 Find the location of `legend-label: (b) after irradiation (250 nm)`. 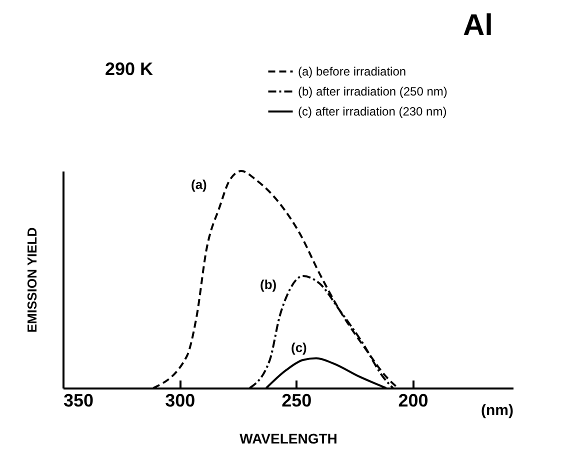

legend-label: (b) after irradiation (250 nm) is located at coordinates (373, 91).